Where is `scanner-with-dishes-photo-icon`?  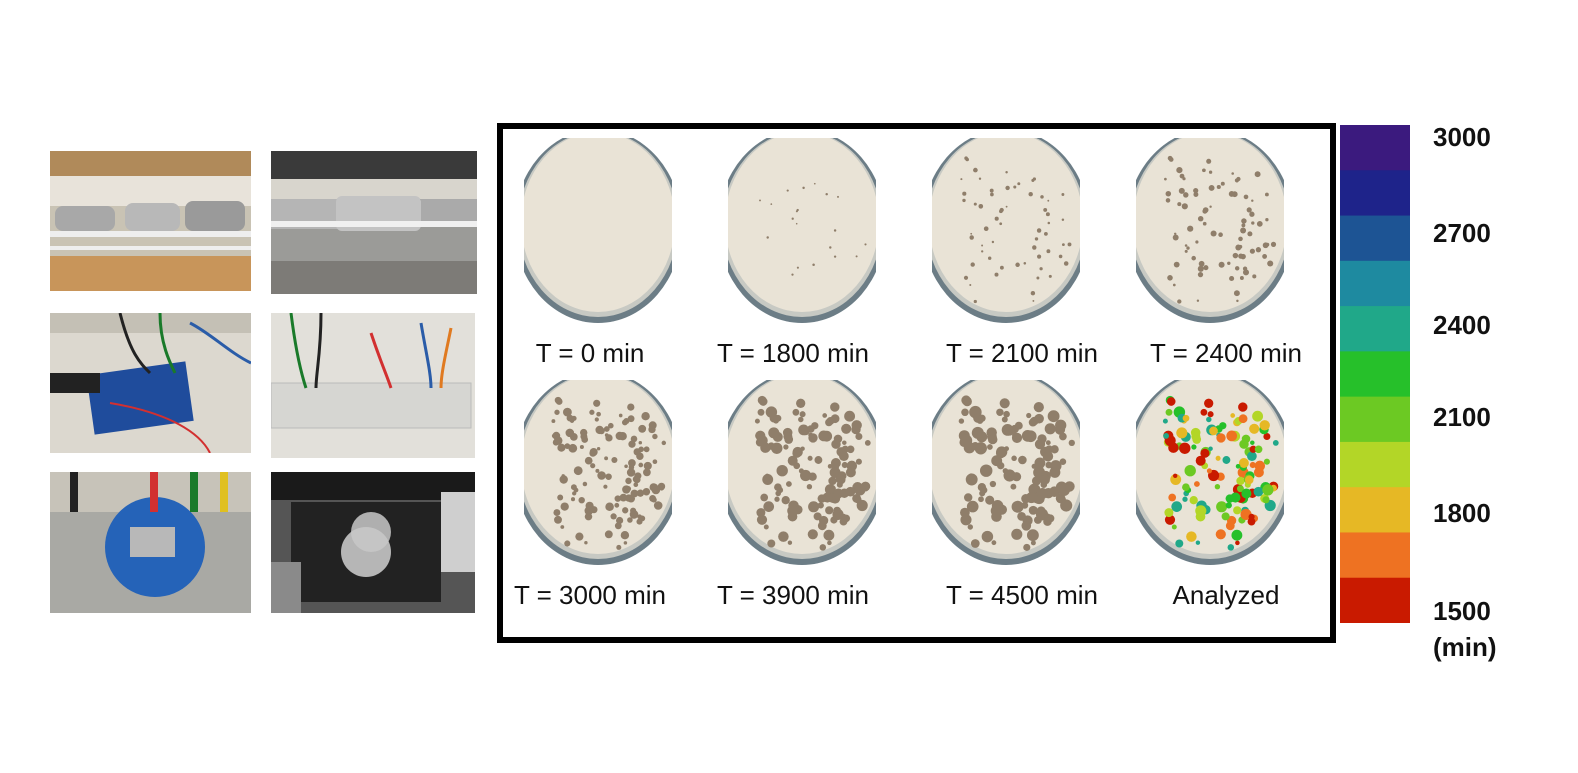
scanner-with-dishes-photo-icon is located at coordinates (373, 542).